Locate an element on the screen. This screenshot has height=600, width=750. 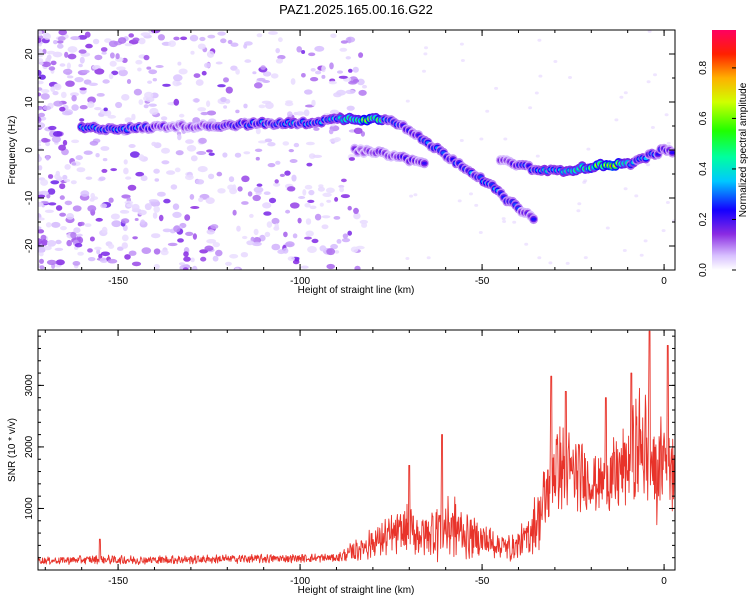
colorbar-tick-label: 0.2 is located at coordinates (703, 219).